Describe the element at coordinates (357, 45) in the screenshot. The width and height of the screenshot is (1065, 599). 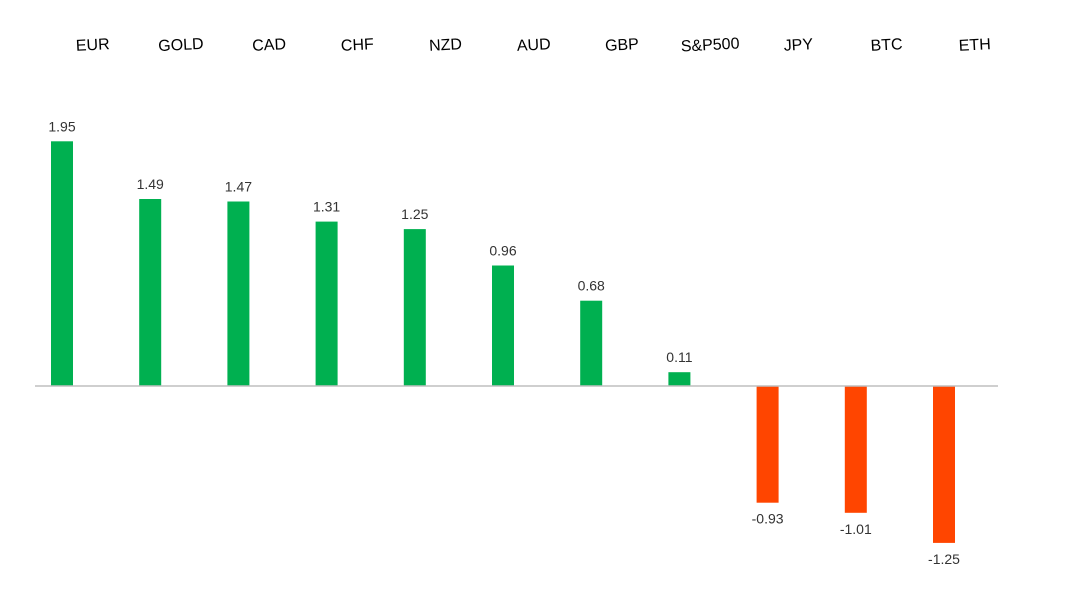
I see `category-label-chf: CHF` at that location.